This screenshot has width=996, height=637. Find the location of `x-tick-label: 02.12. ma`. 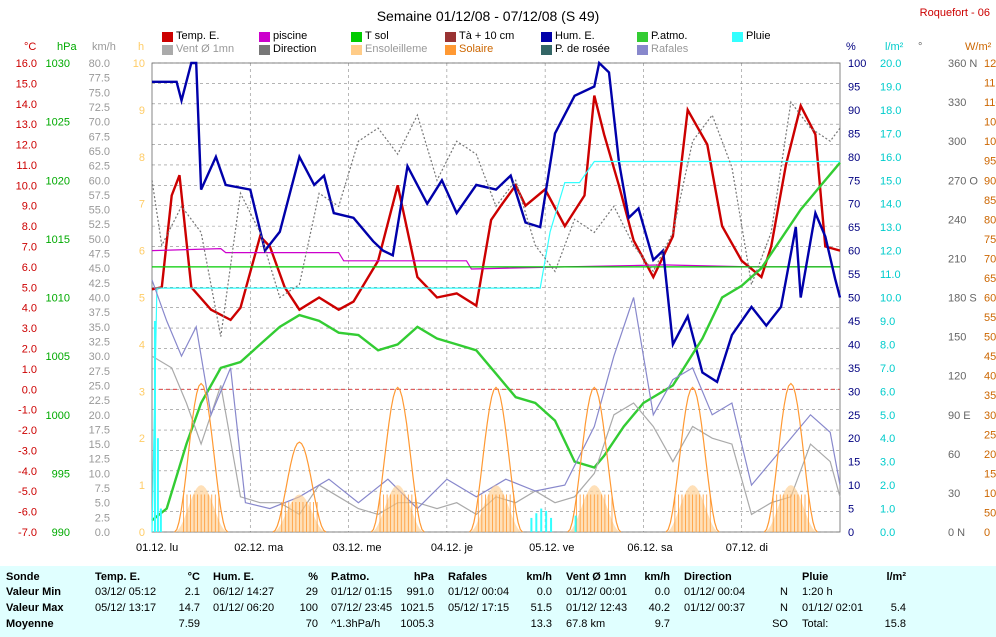

x-tick-label: 02.12. ma is located at coordinates (259, 548).